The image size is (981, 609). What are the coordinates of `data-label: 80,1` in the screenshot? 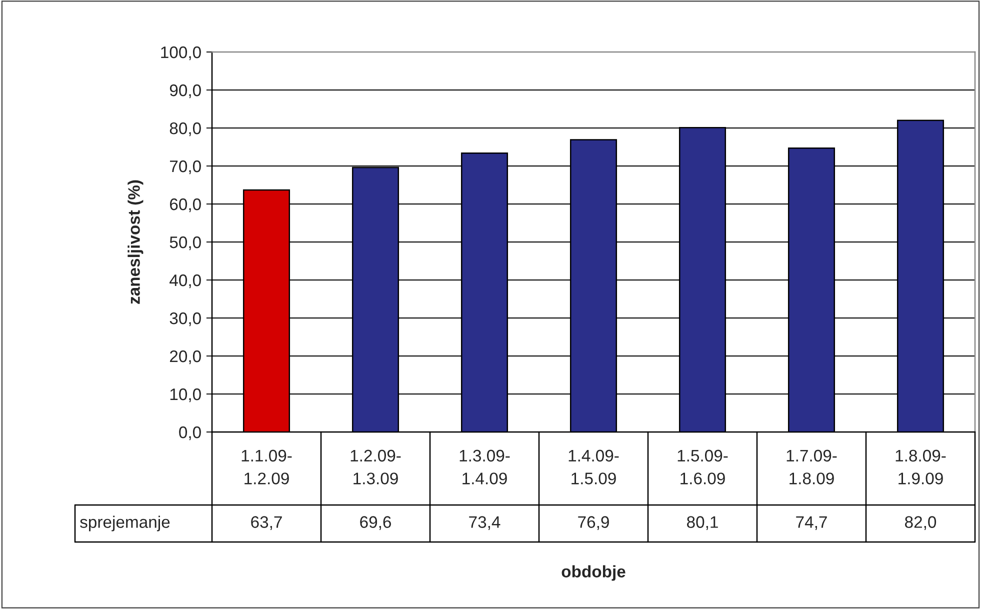 It's located at (702, 523).